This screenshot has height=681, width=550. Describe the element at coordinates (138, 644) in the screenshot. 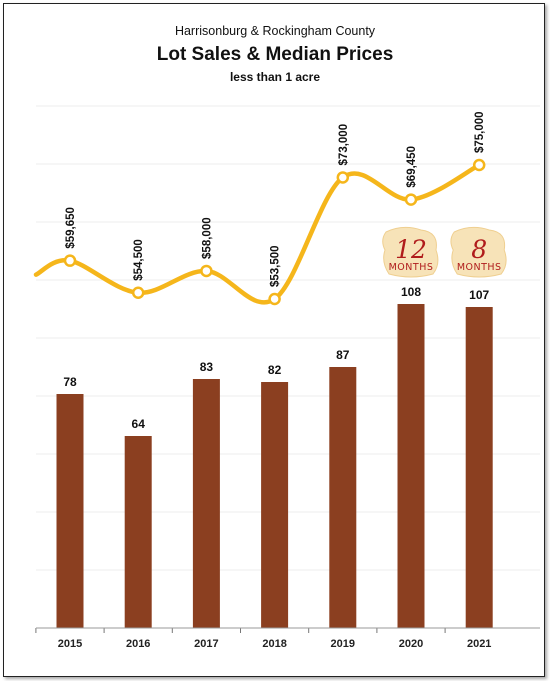

I see `x-tick-label: 2016` at that location.